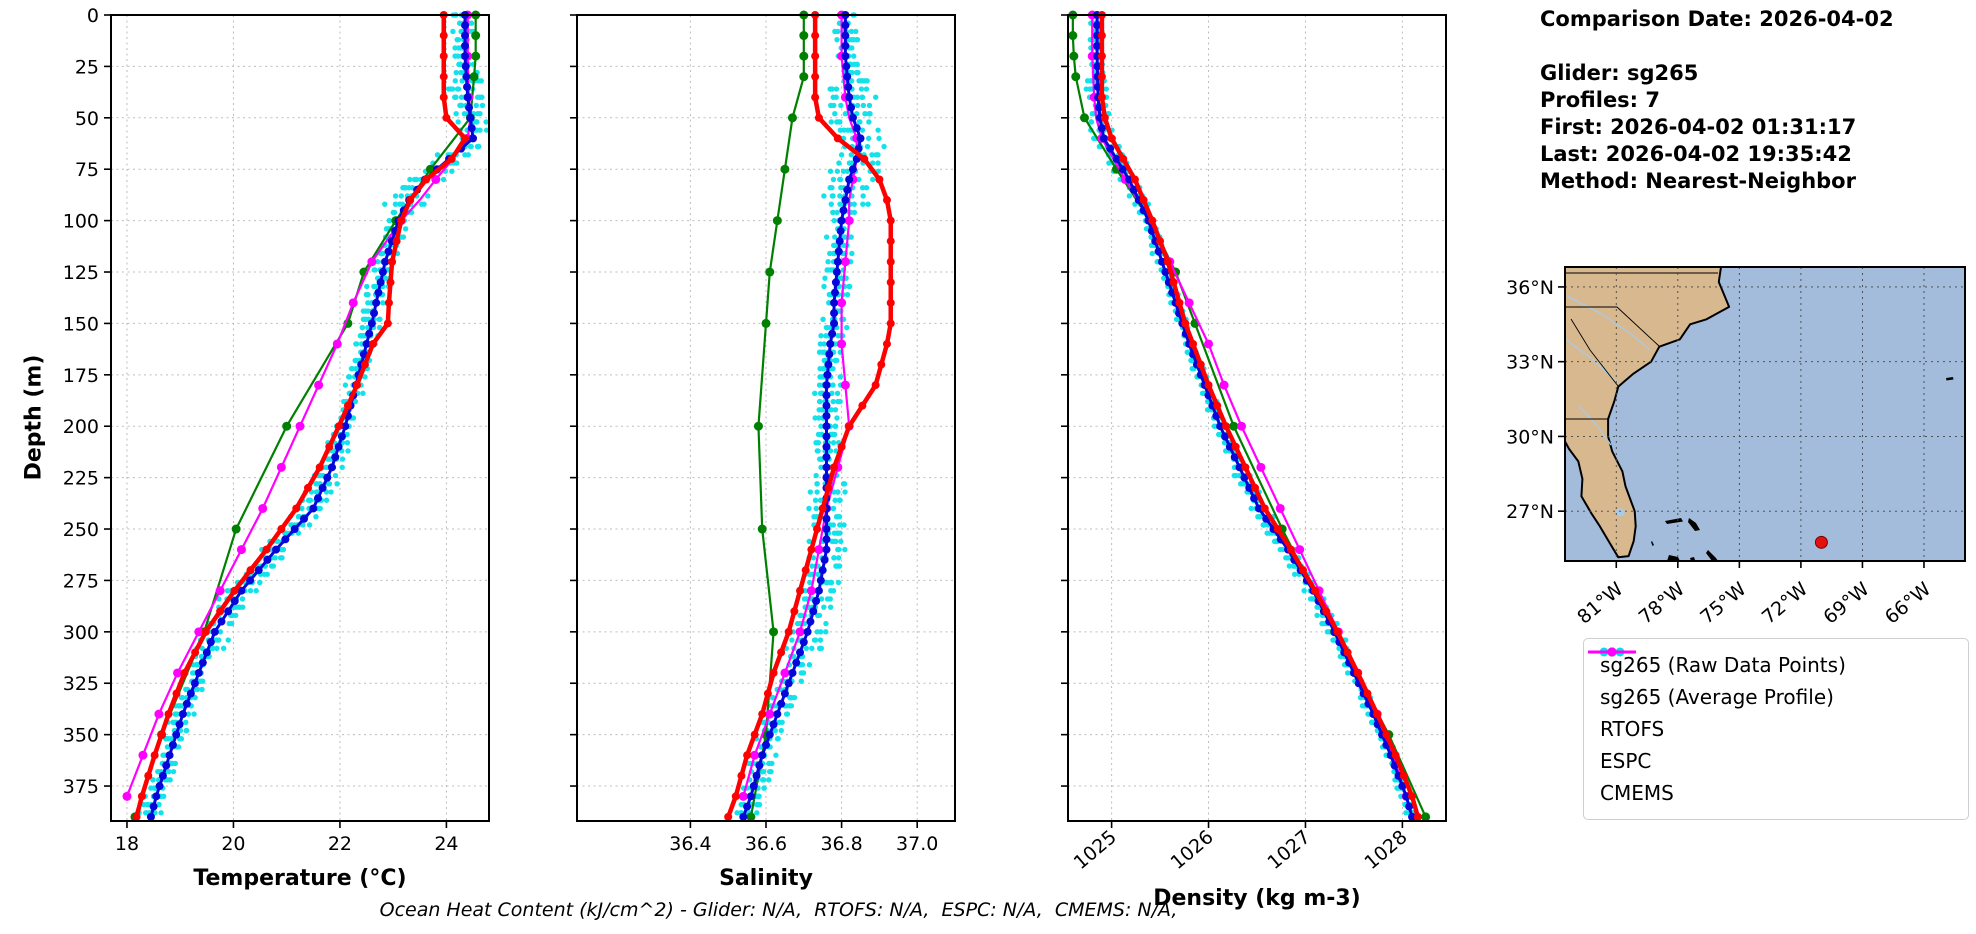 The image size is (1976, 934). I want to click on svg-text: 18, so click(127, 844).